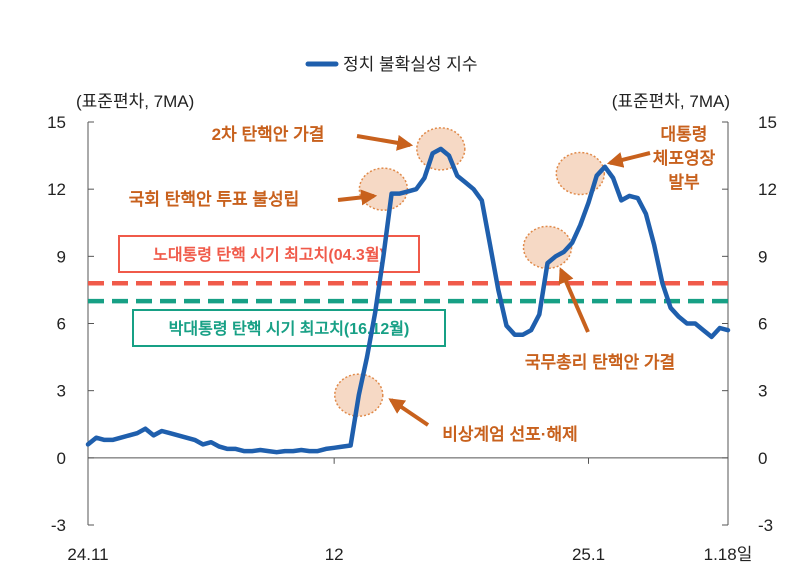 The image size is (800, 569). Describe the element at coordinates (671, 101) in the screenshot. I see `y-unit-right: (표준편차, 7MA)` at that location.